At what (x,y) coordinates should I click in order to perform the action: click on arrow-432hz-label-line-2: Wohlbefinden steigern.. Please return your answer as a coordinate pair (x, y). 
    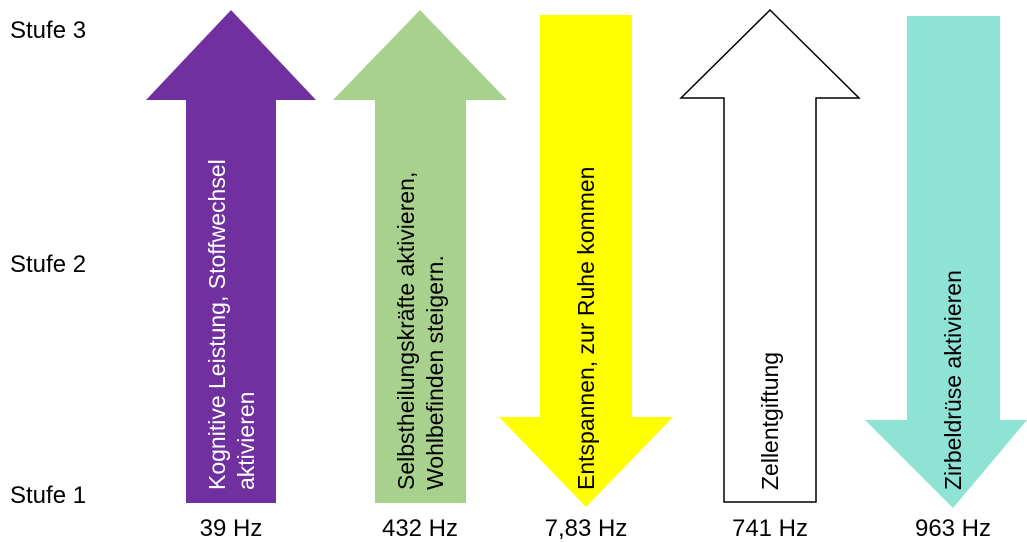
    Looking at the image, I should click on (435, 372).